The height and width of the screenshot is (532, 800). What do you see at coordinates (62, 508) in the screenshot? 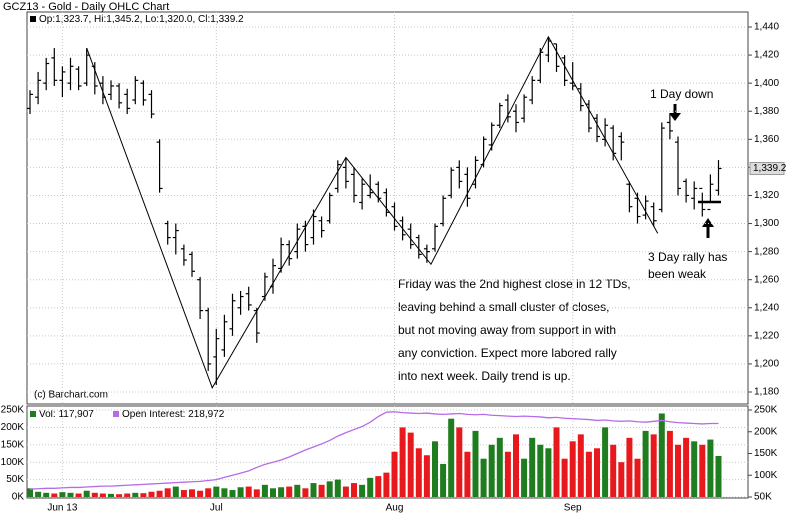
I see `x-tick-label: Jun 13` at bounding box center [62, 508].